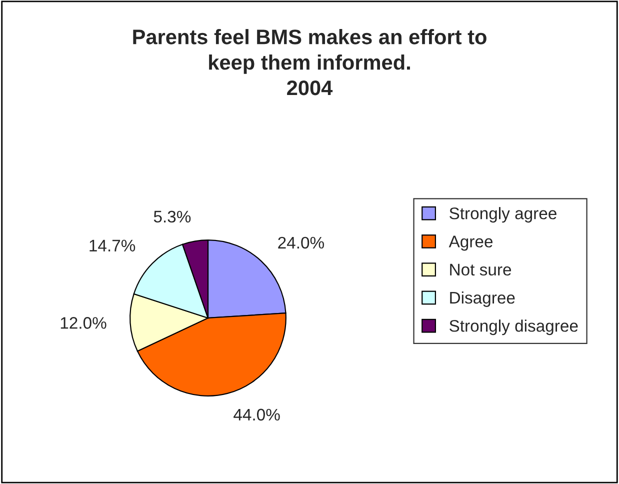 This screenshot has width=619, height=484. I want to click on data-label: 12.0%, so click(83, 323).